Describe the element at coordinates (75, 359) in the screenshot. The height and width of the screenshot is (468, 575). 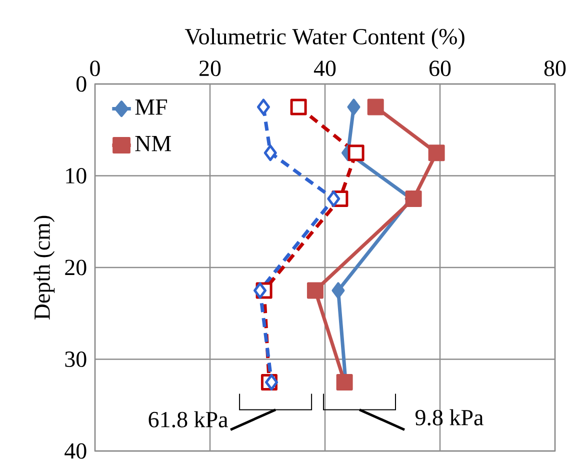
I see `y-tick-label: 30` at that location.